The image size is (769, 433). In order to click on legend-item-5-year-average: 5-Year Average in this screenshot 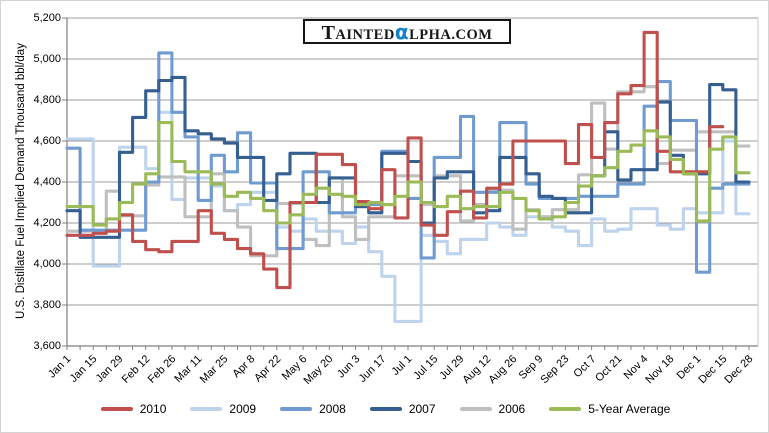, I will do `click(609, 409)`.